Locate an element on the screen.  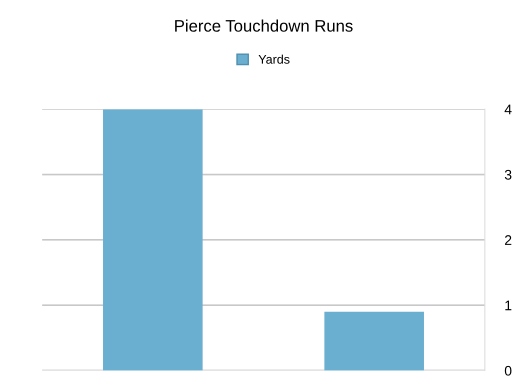
y-tick-label: 1 is located at coordinates (508, 305).